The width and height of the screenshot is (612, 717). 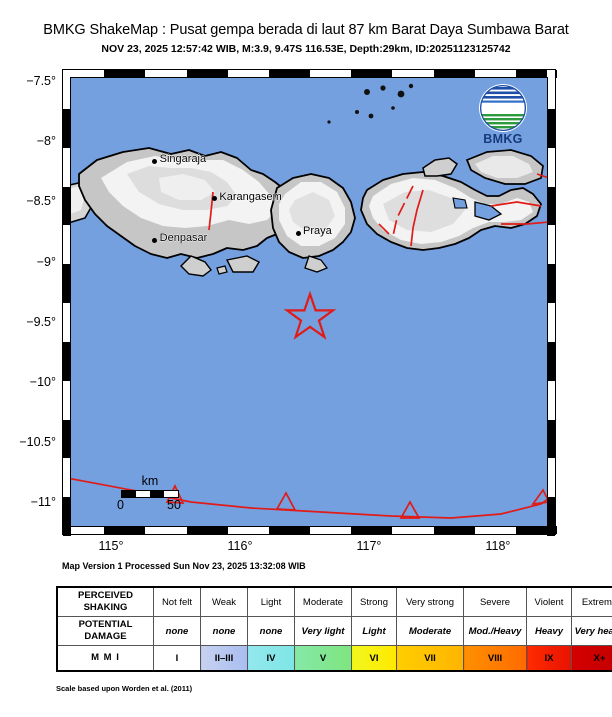 I want to click on legend-cell-shaking: Strong, so click(x=374, y=601).